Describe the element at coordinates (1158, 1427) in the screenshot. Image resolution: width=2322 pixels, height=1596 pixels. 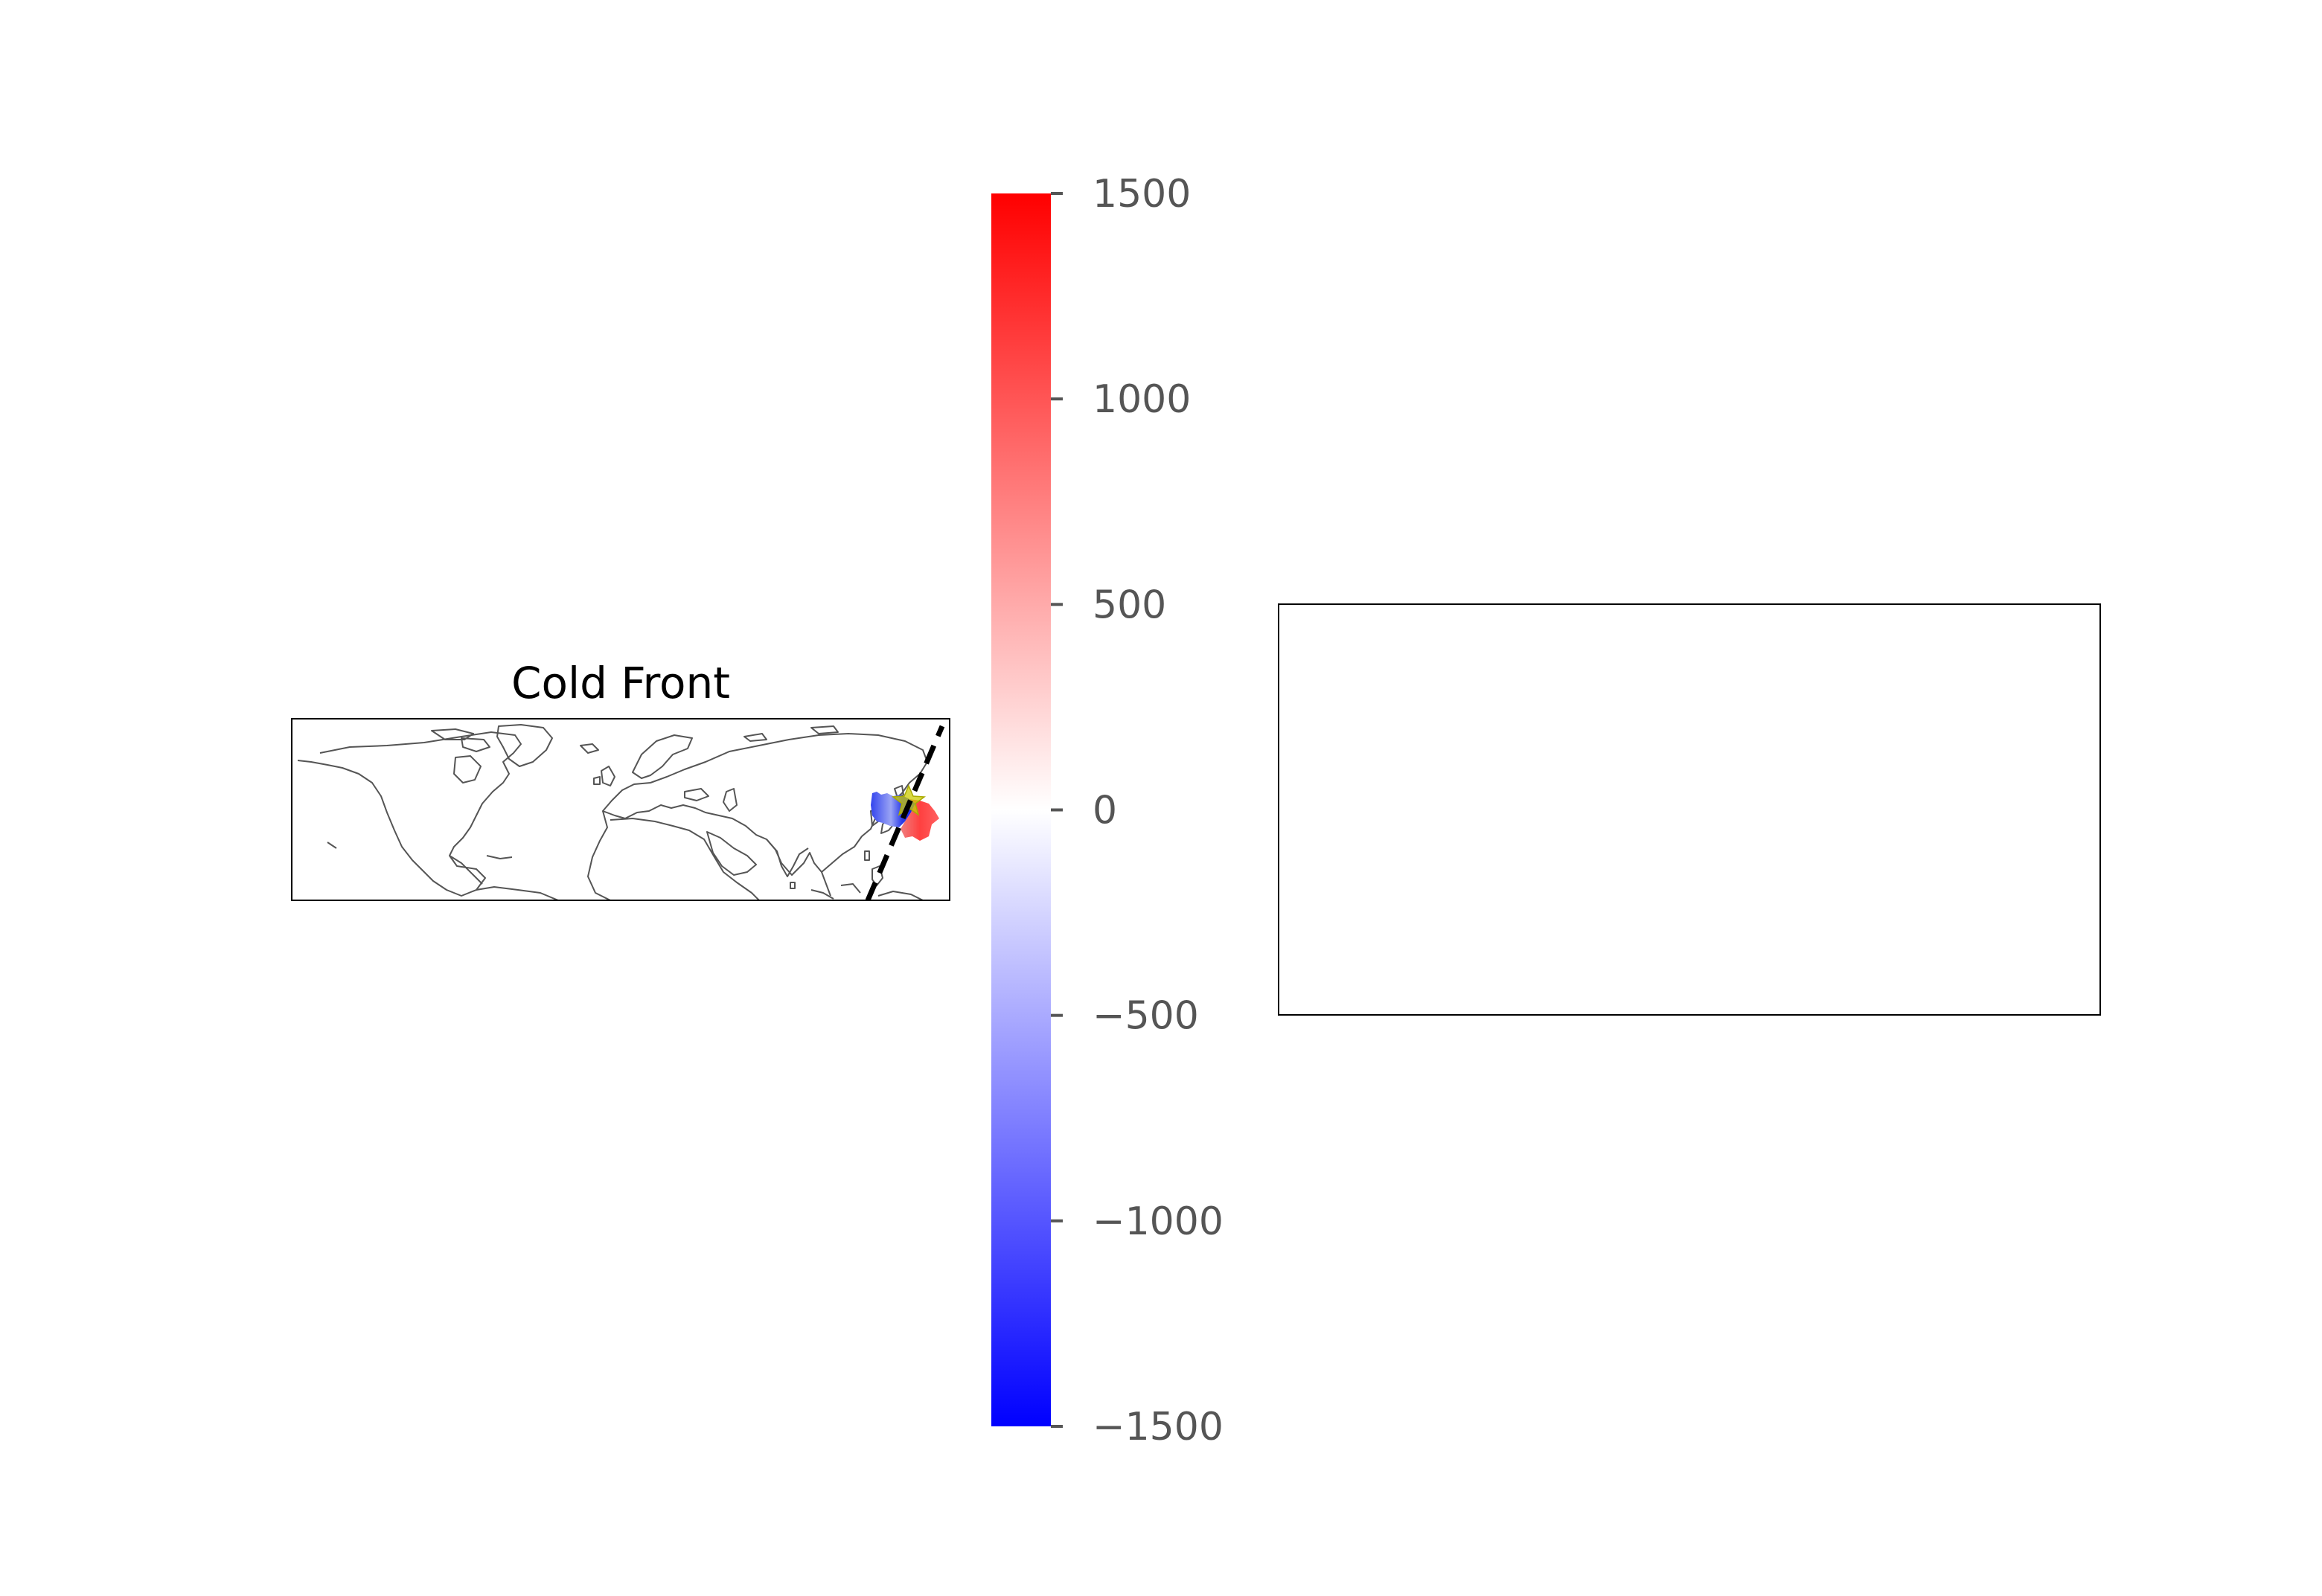
I see `colorbar-tick-label: −1500` at that location.